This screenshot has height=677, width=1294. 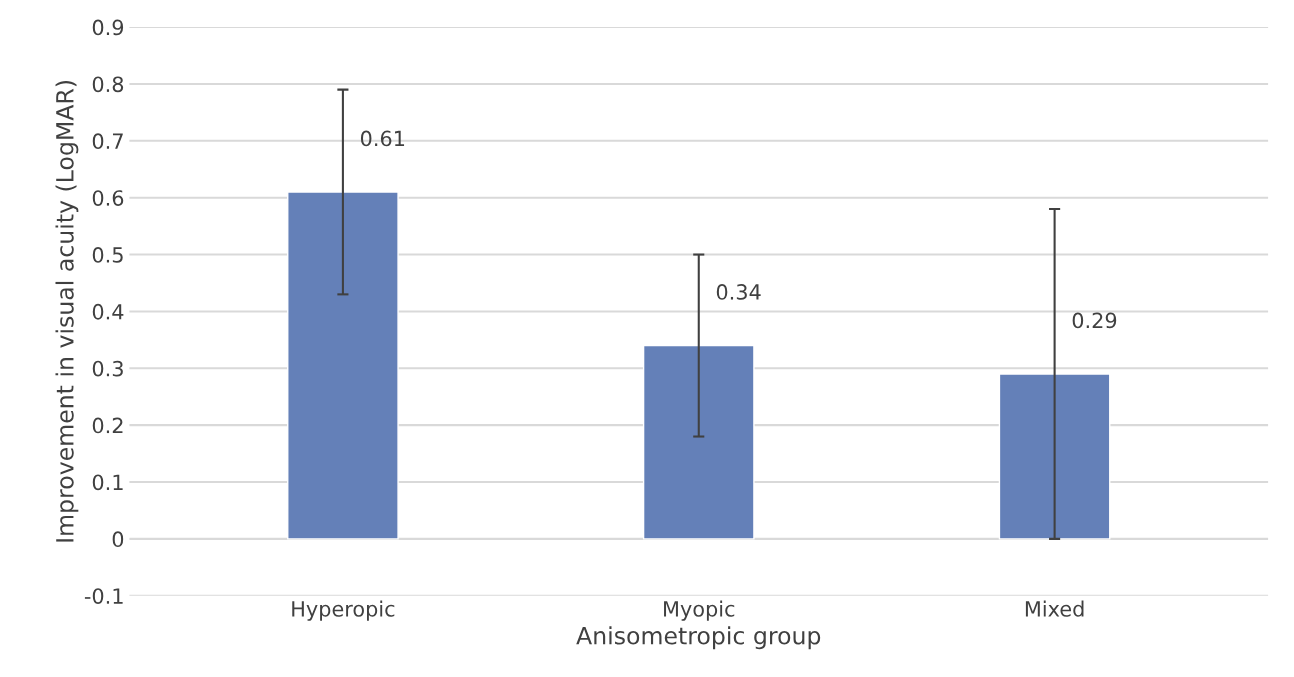 What do you see at coordinates (107, 255) in the screenshot?
I see `y-tick-label: 0.5` at bounding box center [107, 255].